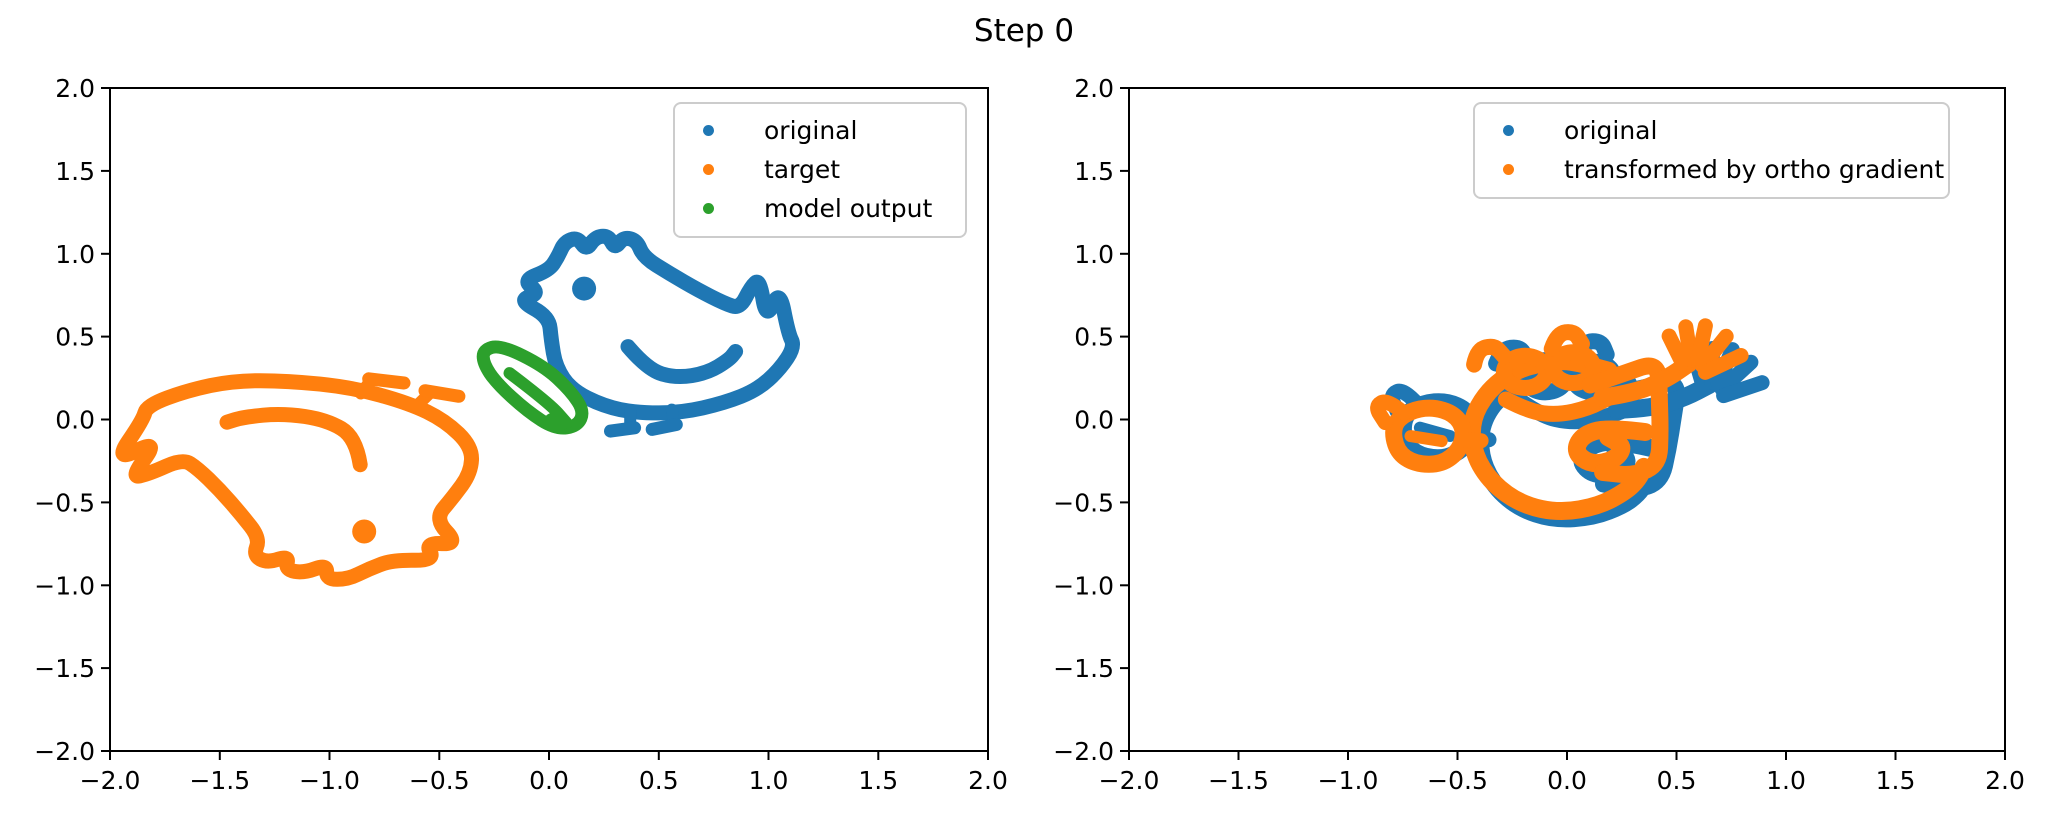 This screenshot has height=820, width=2048. I want to click on legend-item: transformed by ortho gradient, so click(1723, 169).